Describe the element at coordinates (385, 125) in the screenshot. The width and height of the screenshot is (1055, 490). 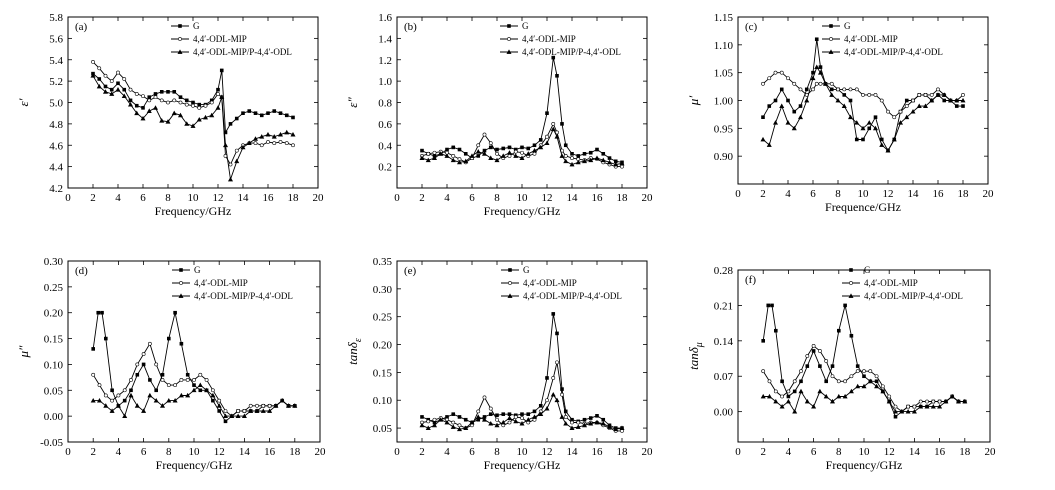
I see `y-tick-label: 0.6` at that location.